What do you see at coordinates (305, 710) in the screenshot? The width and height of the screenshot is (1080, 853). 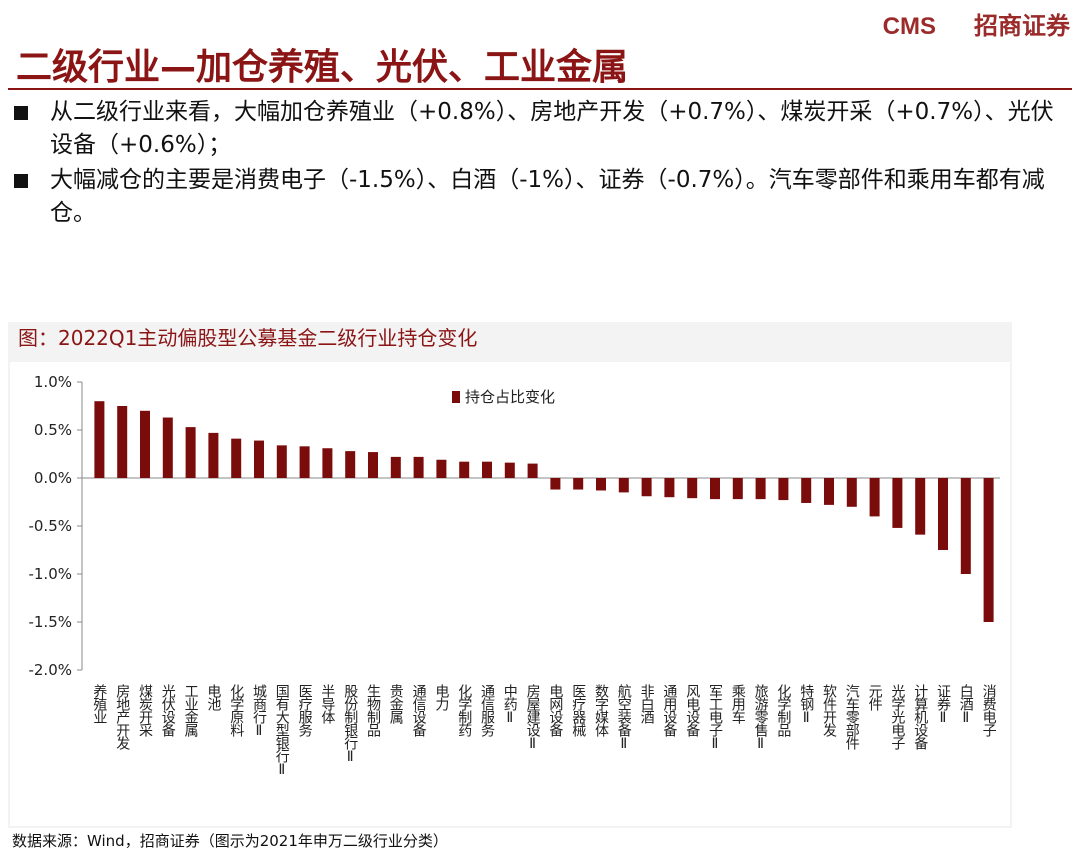 I see `x-tick-label: 医疗服务` at bounding box center [305, 710].